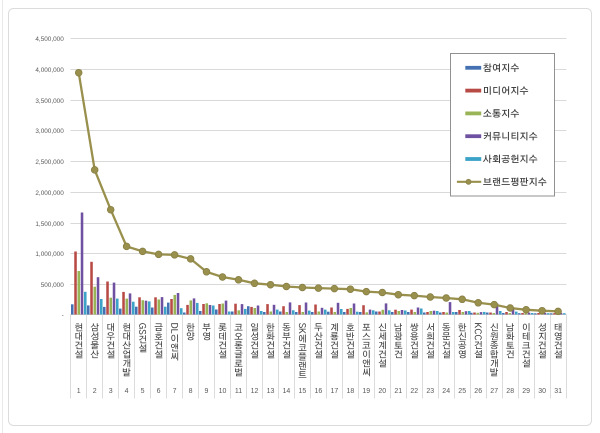  Describe the element at coordinates (143, 391) in the screenshot. I see `svg-text: 5` at that location.